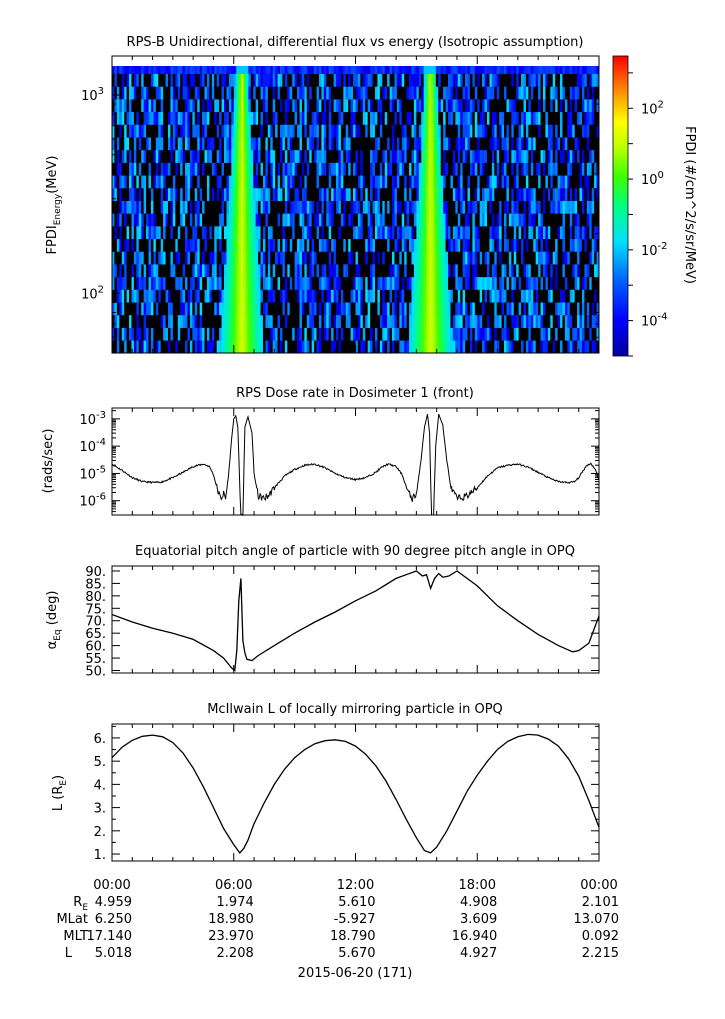  What do you see at coordinates (95, 572) in the screenshot?
I see `pitch-ytick-label: 90.` at bounding box center [95, 572].